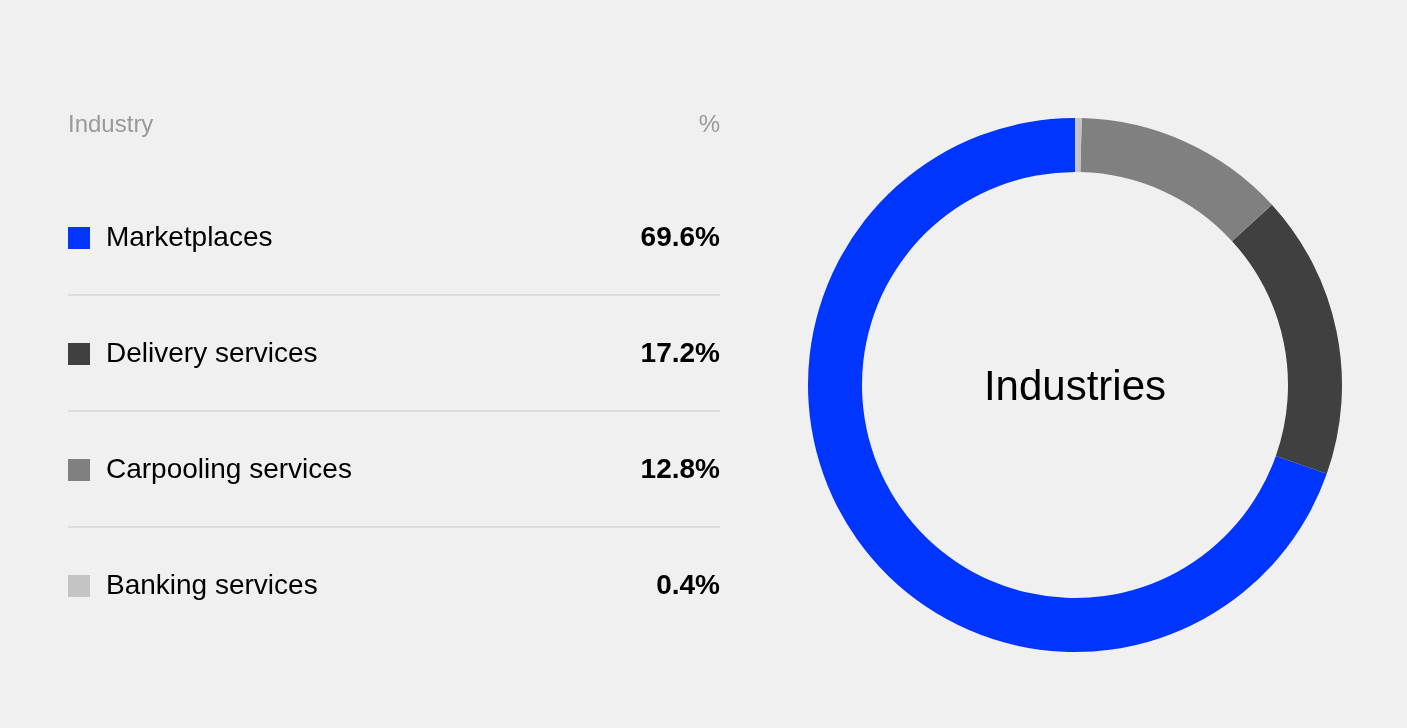  Describe the element at coordinates (189, 236) in the screenshot. I see `legend-label: Marketplaces` at that location.